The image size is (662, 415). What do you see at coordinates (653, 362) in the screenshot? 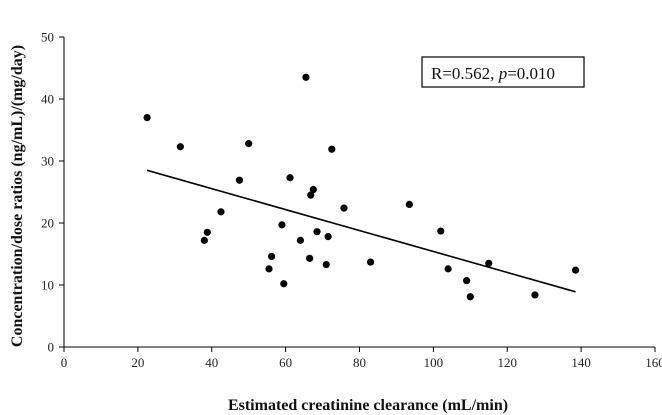
I see `x-tick-label: 160` at bounding box center [653, 362].